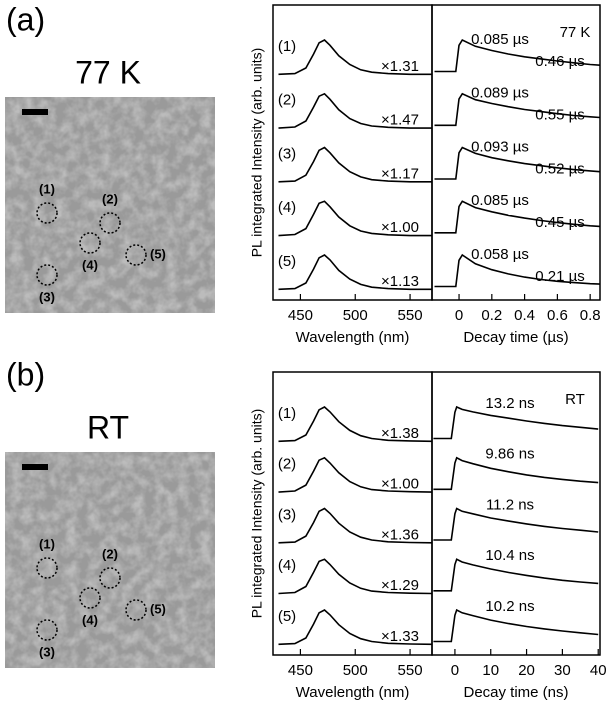 The height and width of the screenshot is (712, 608). Describe the element at coordinates (560, 222) in the screenshot. I see `lifetime-label: 0.45 µs` at that location.